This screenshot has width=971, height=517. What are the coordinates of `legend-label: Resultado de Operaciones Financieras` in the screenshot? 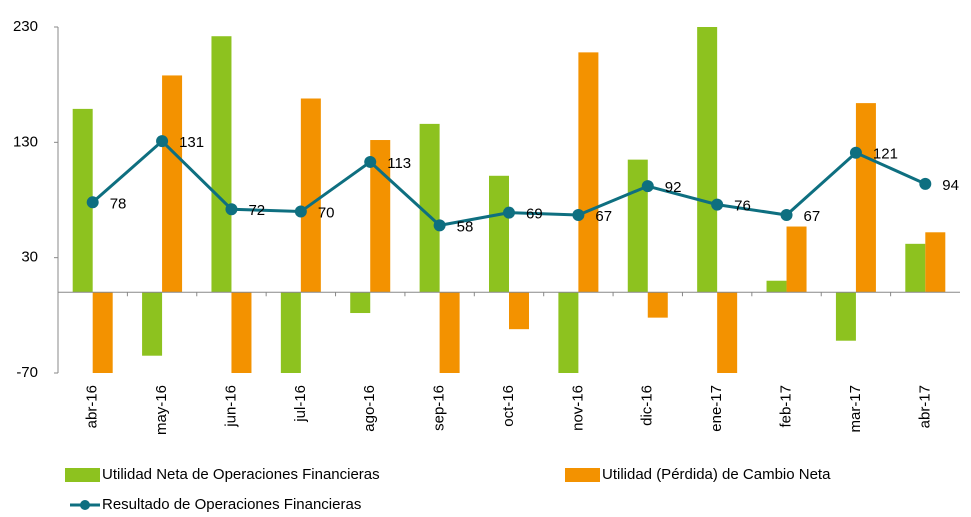 It's located at (231, 504).